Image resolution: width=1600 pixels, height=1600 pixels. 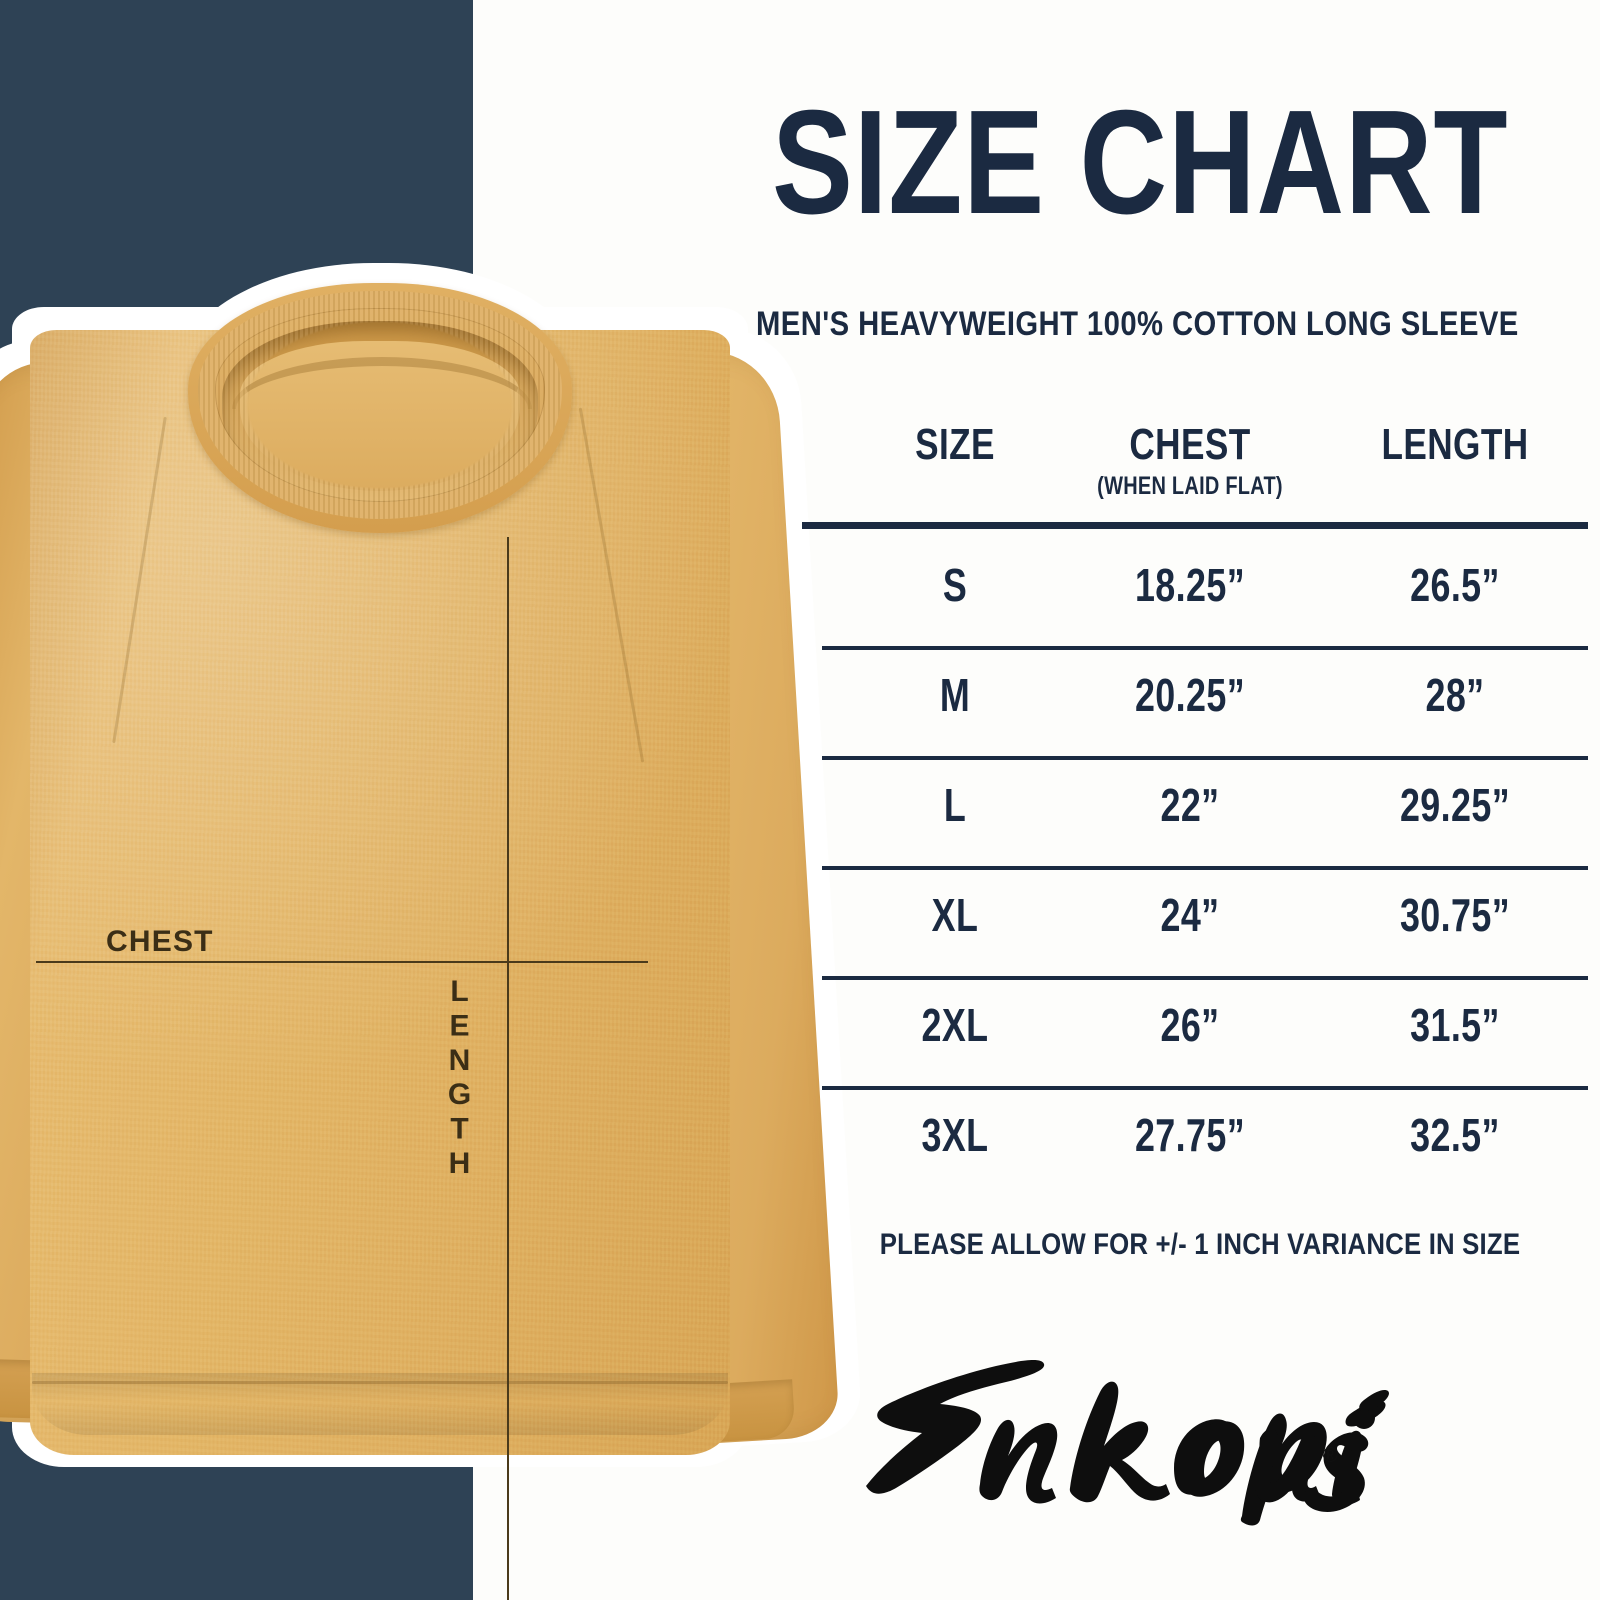 I want to click on cell-size: L, so click(x=955, y=805).